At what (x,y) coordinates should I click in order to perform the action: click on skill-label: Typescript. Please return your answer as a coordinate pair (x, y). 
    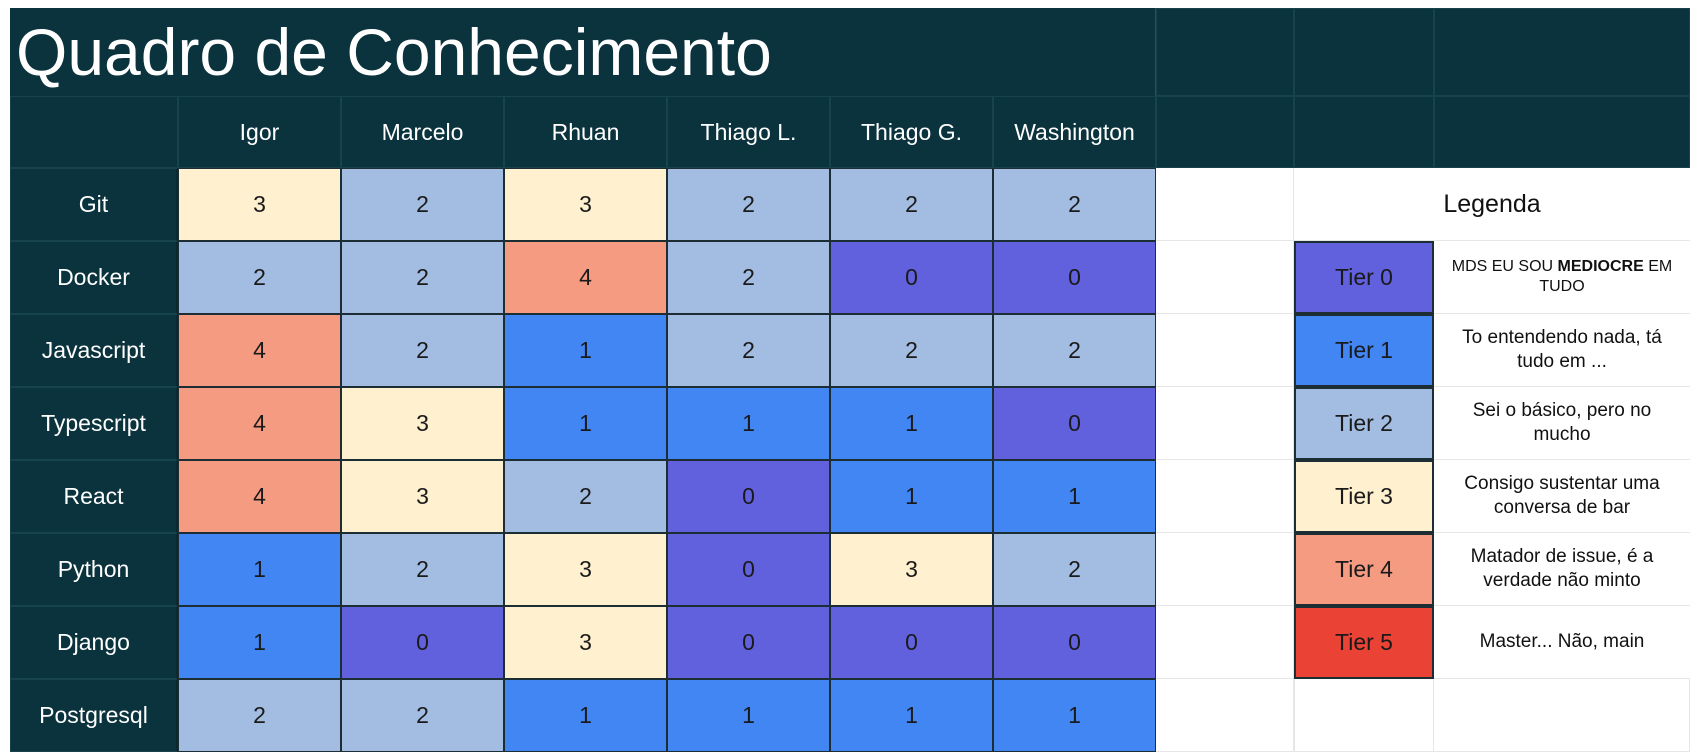
    Looking at the image, I should click on (94, 423).